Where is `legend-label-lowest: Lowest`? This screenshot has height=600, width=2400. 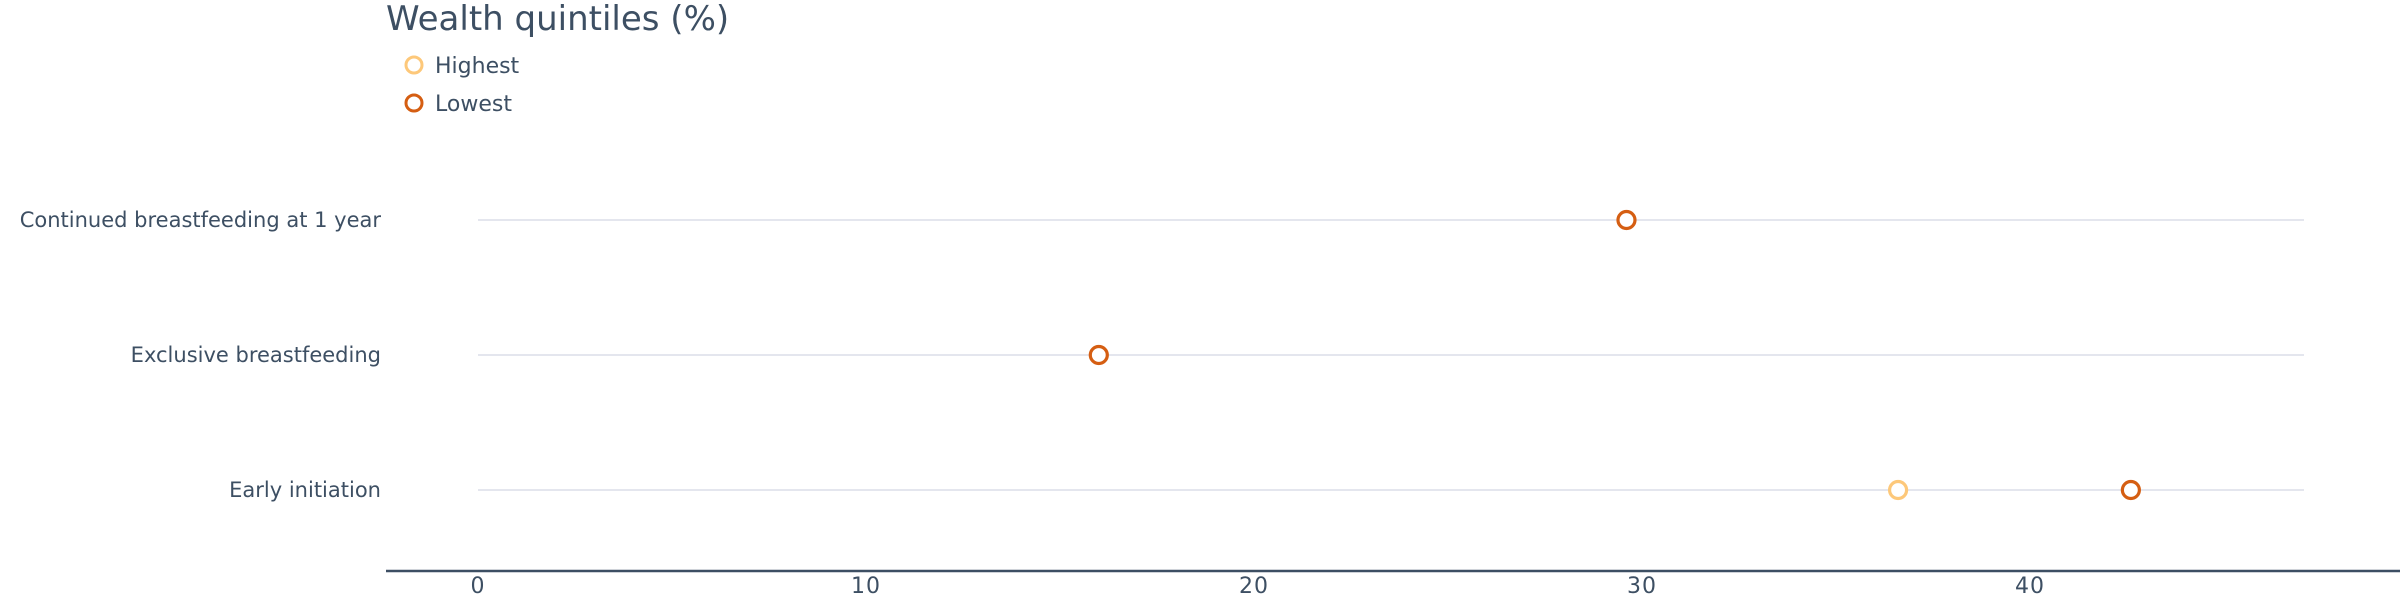 legend-label-lowest: Lowest is located at coordinates (473, 104).